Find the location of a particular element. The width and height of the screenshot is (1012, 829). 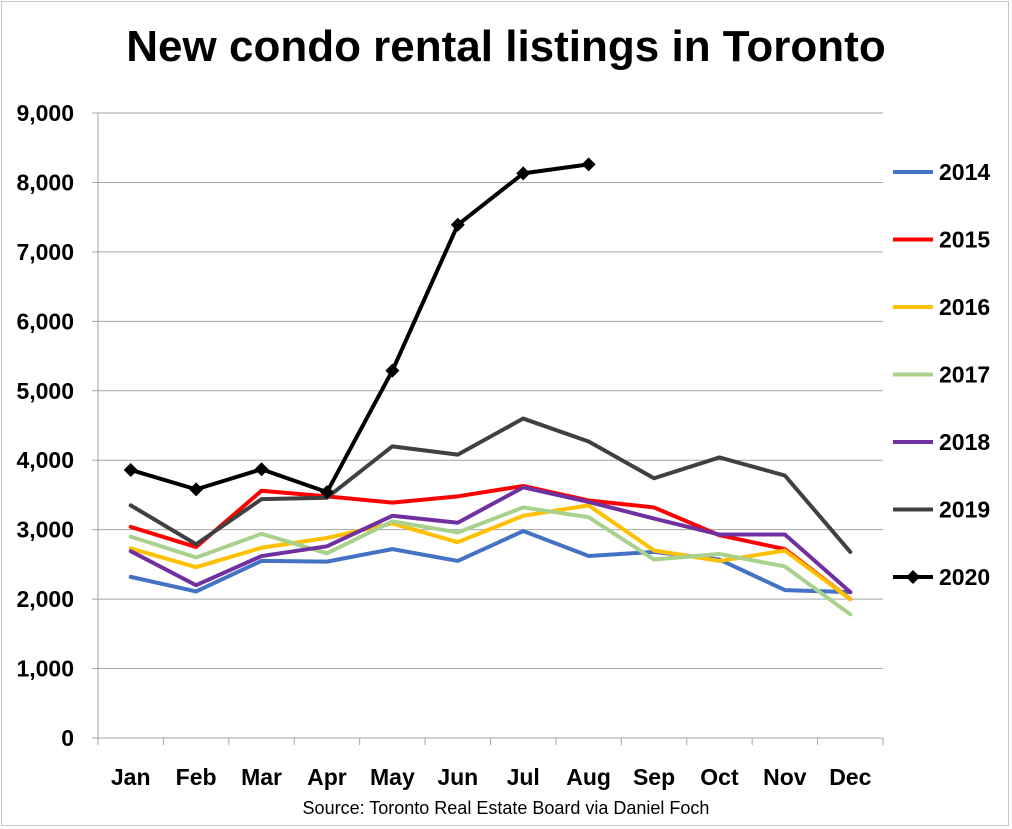

series-line-2019 is located at coordinates (490, 485).